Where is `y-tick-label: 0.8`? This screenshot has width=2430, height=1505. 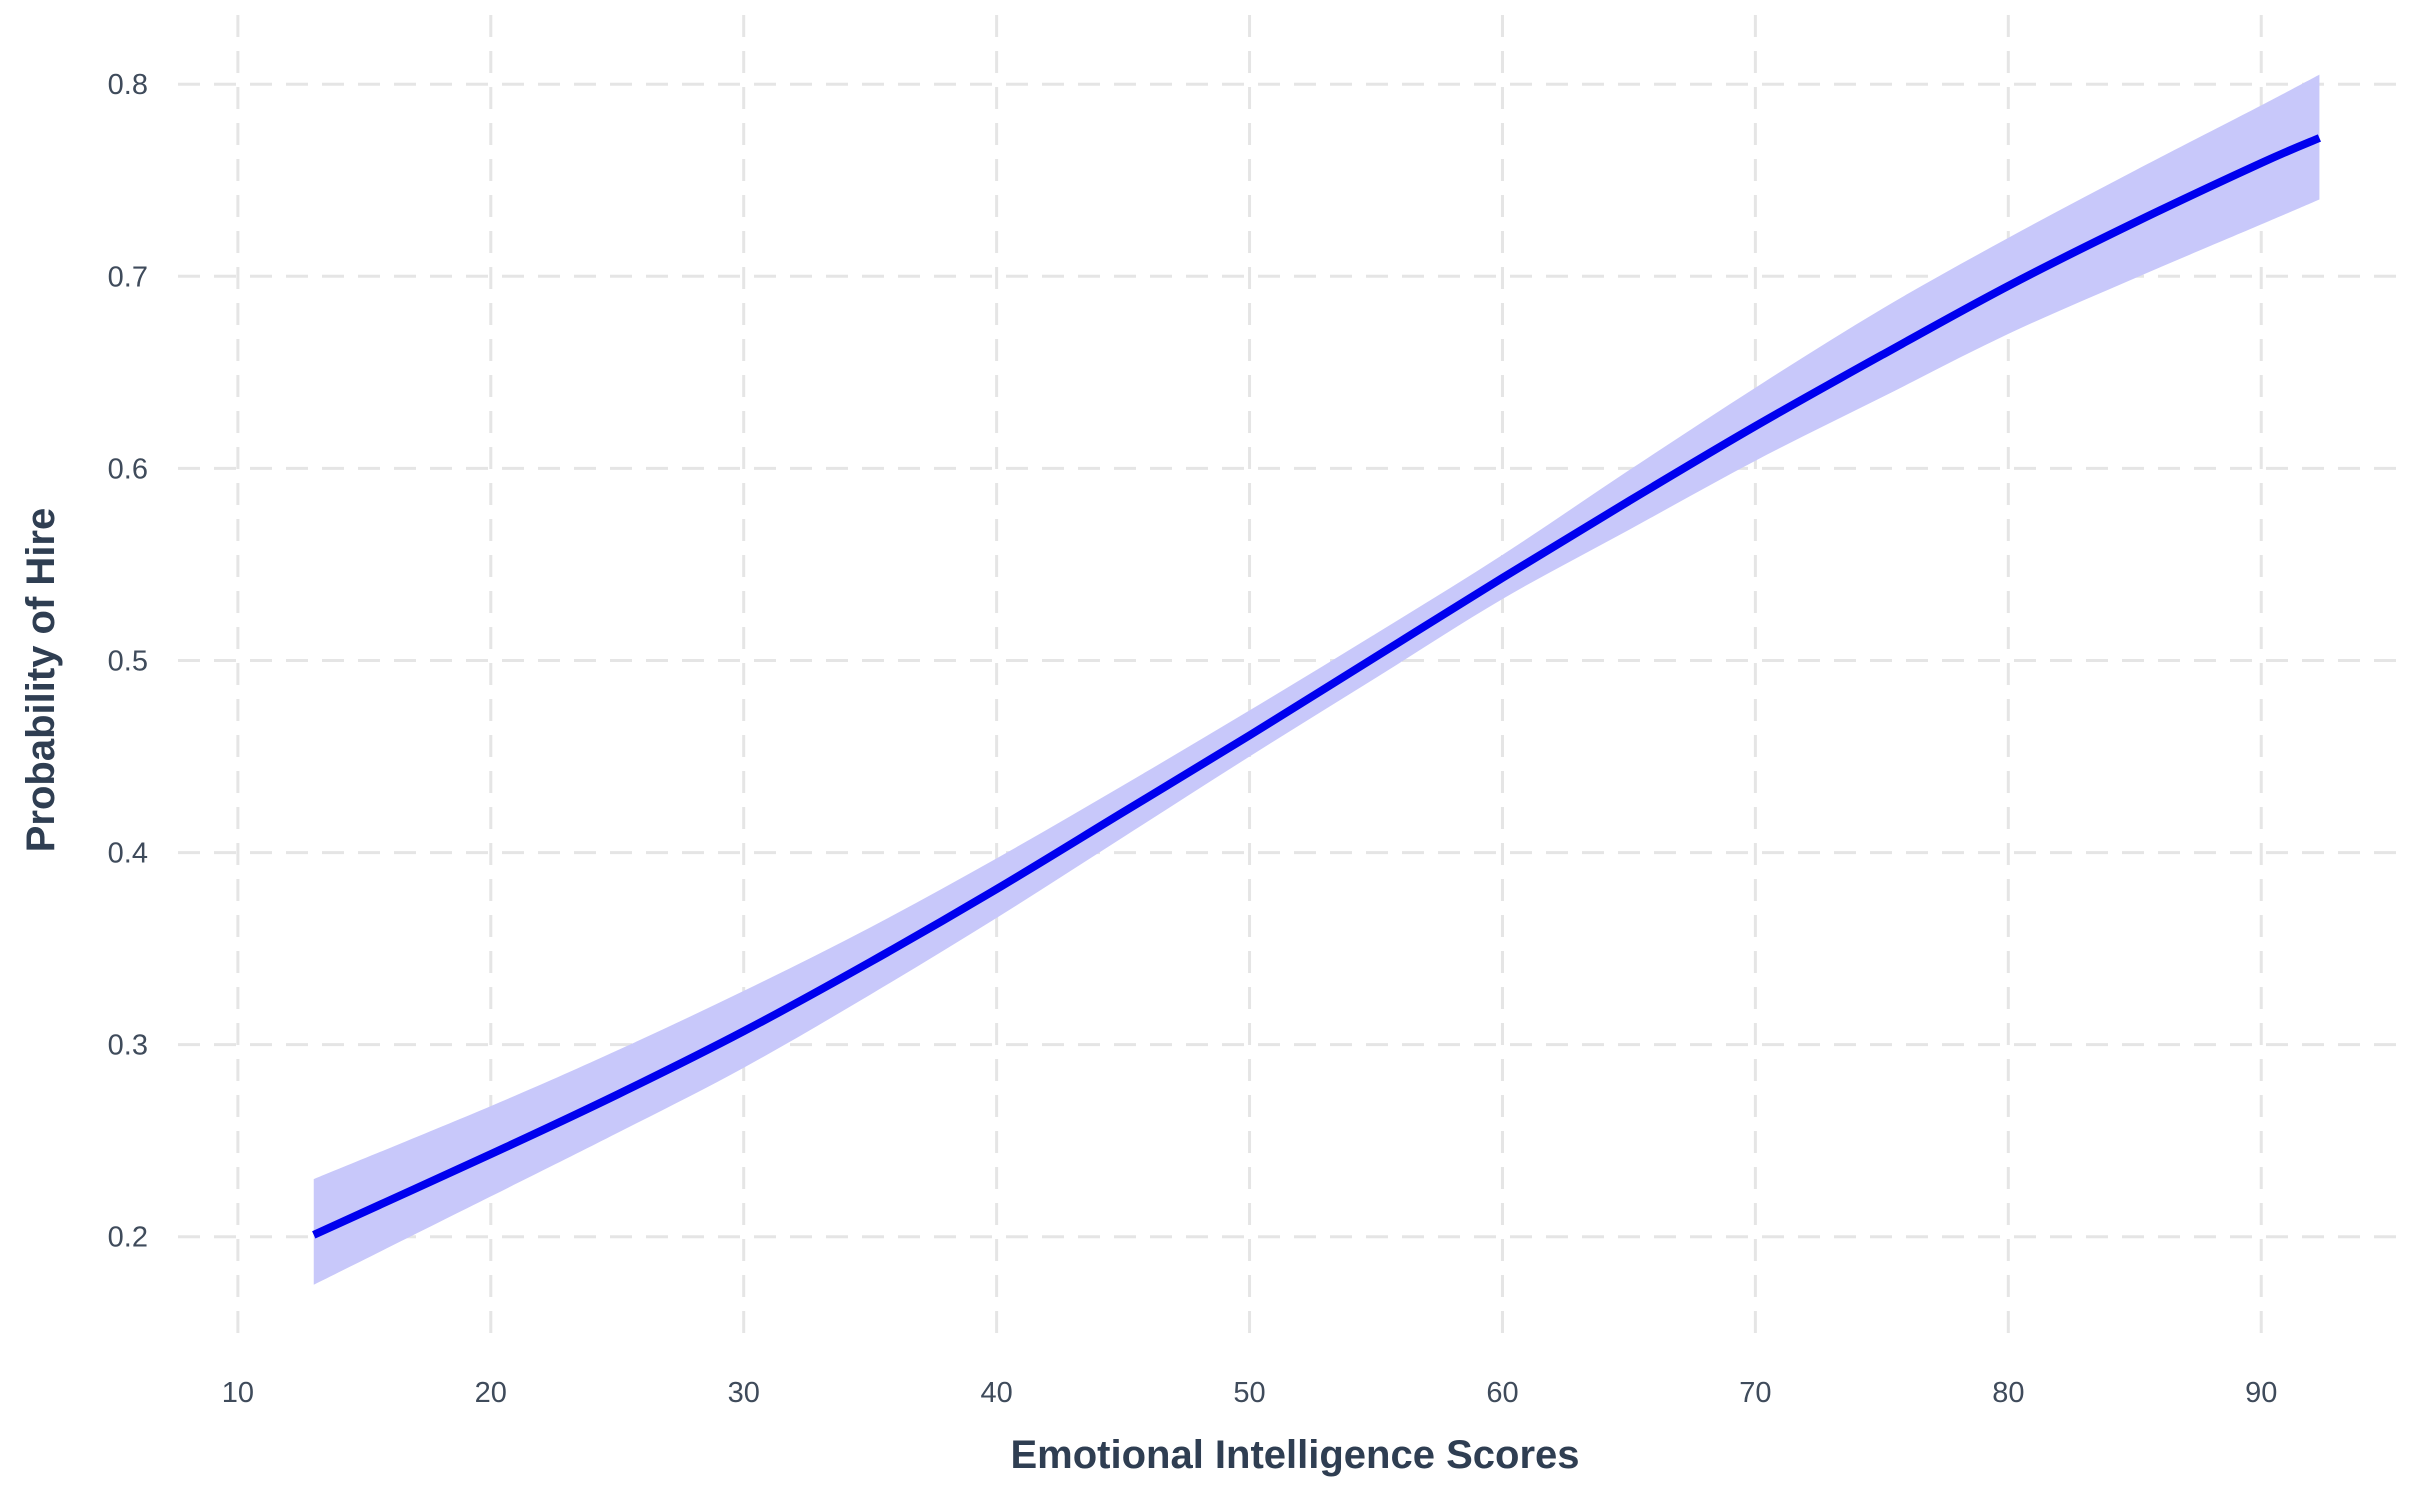
y-tick-label: 0.8 is located at coordinates (128, 85).